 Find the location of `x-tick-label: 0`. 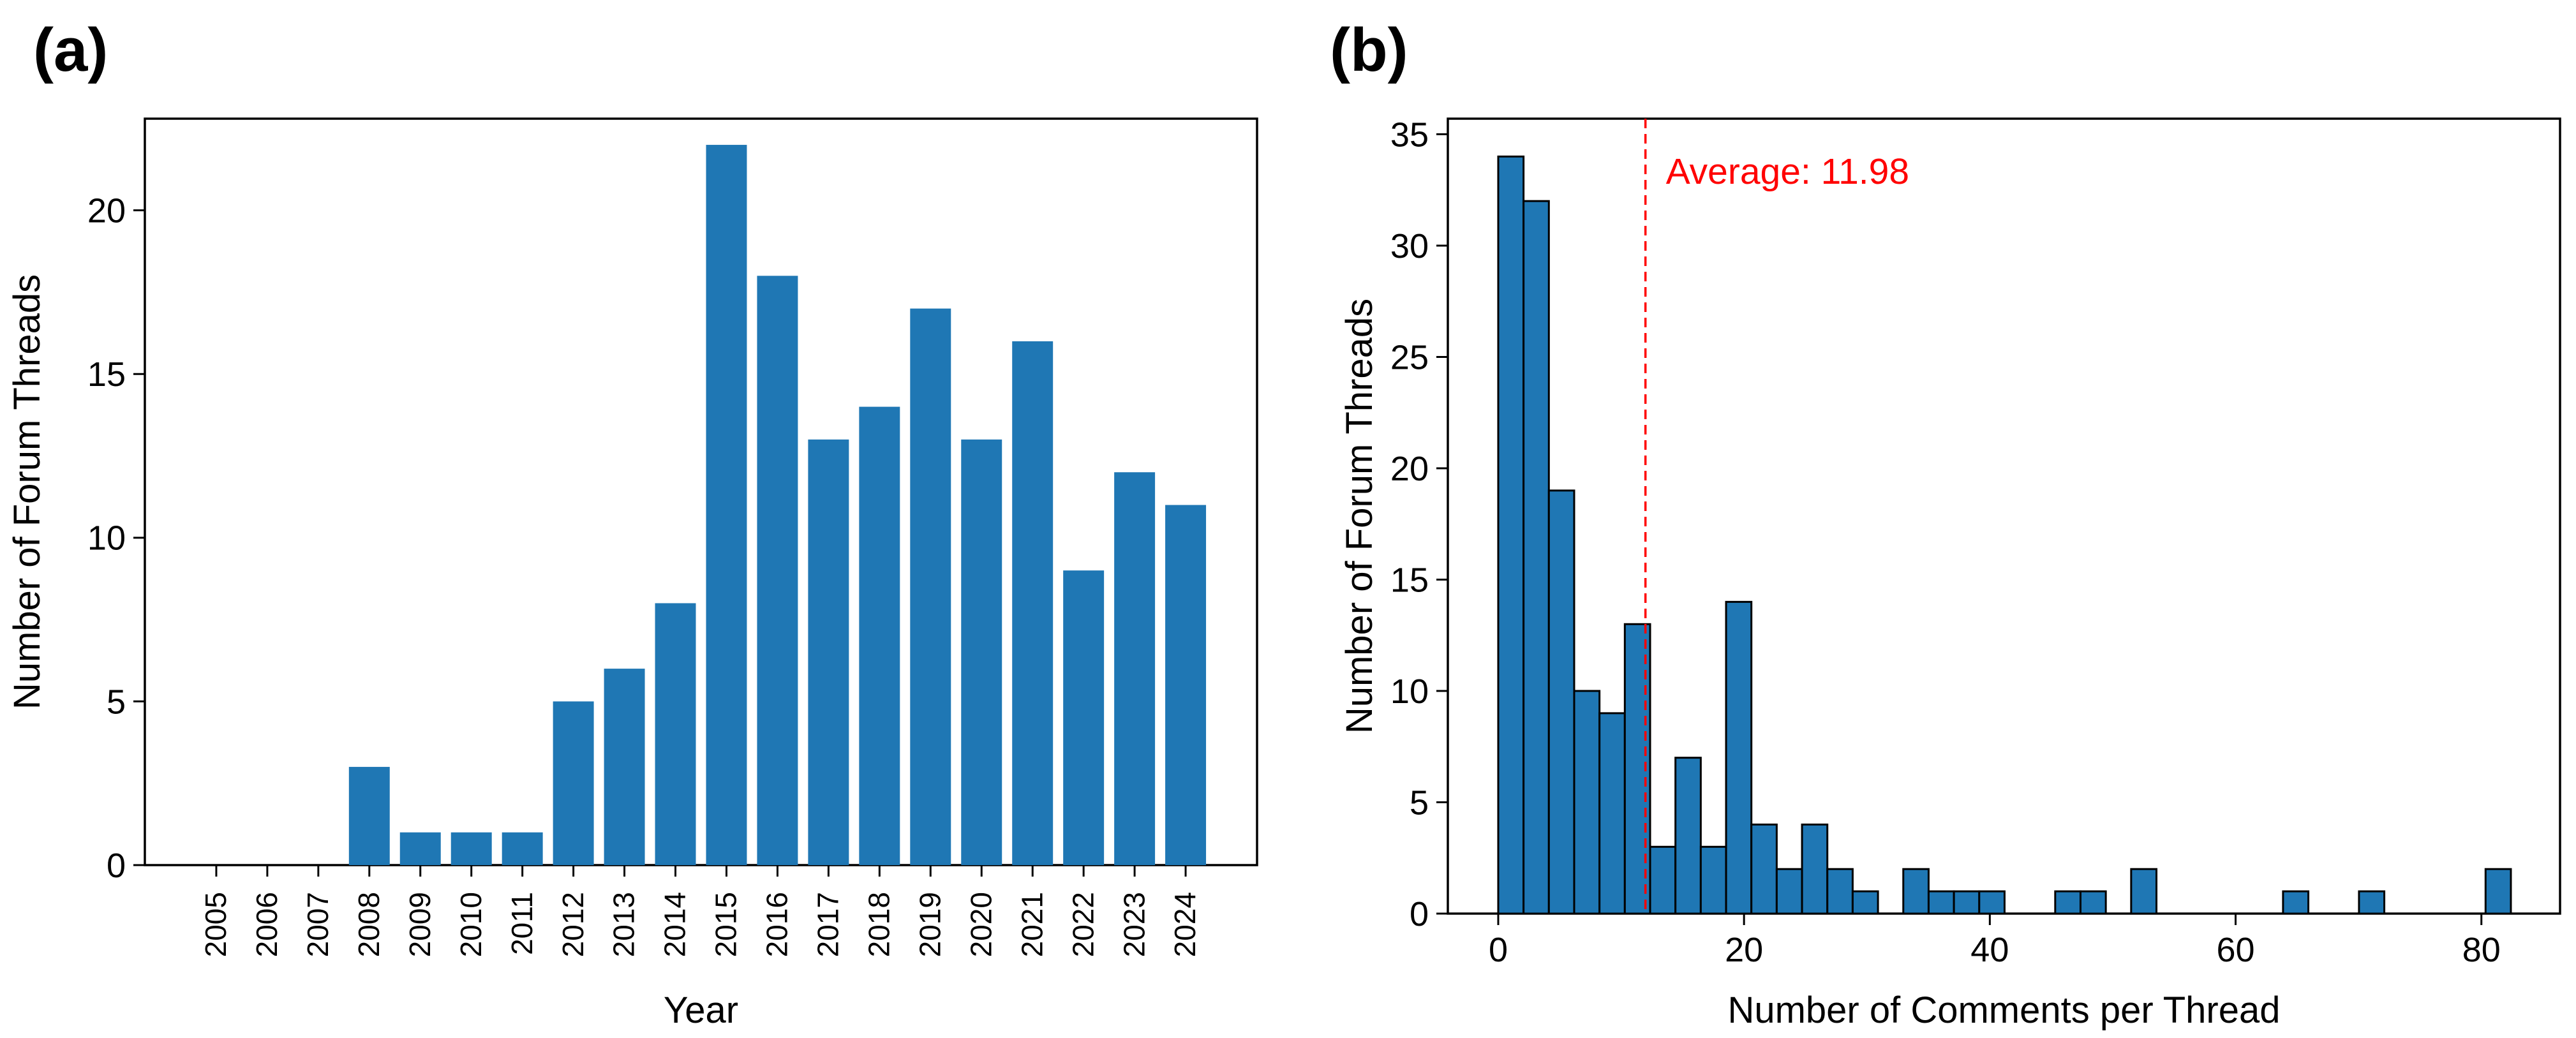

x-tick-label: 0 is located at coordinates (1498, 950).